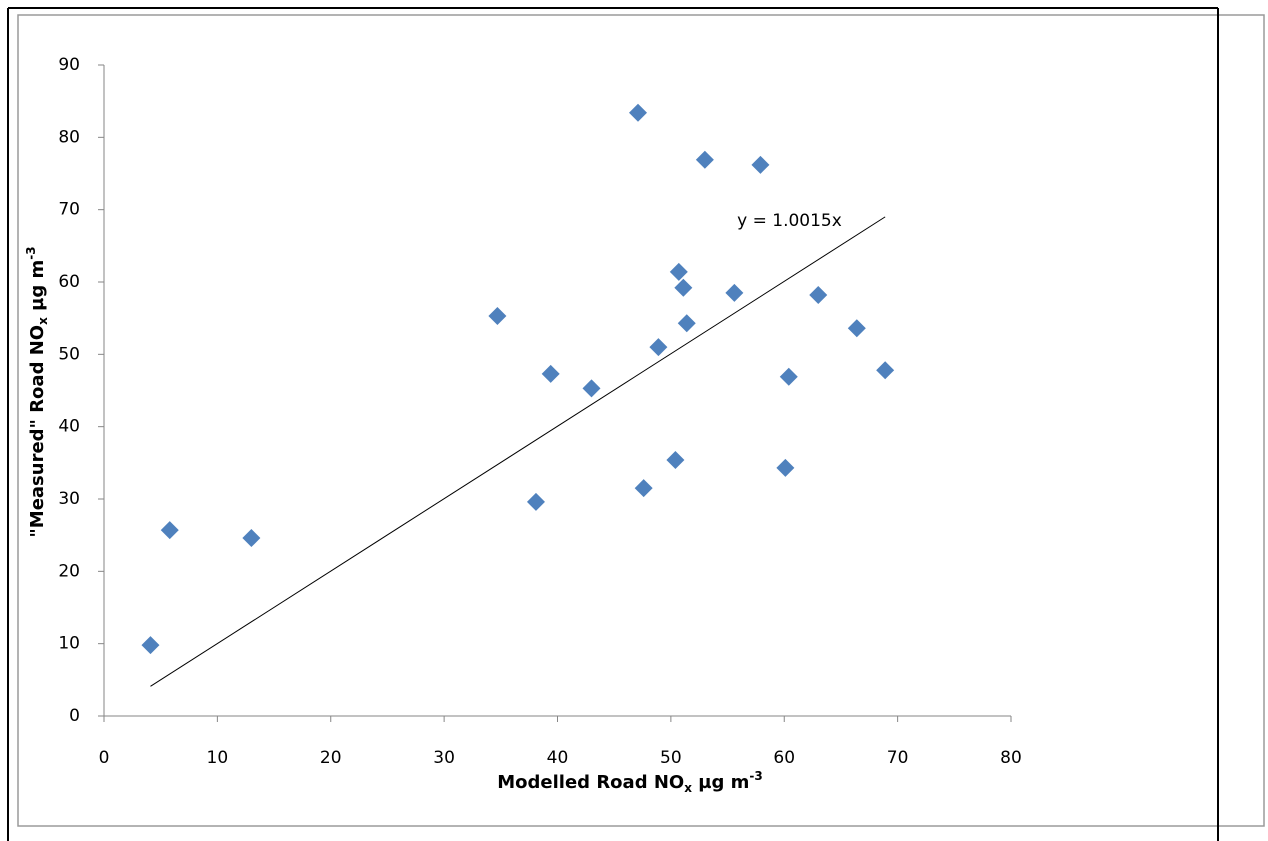 This screenshot has width=1268, height=841. I want to click on x-axis-title-part: Modelled Road NO, so click(590, 782).